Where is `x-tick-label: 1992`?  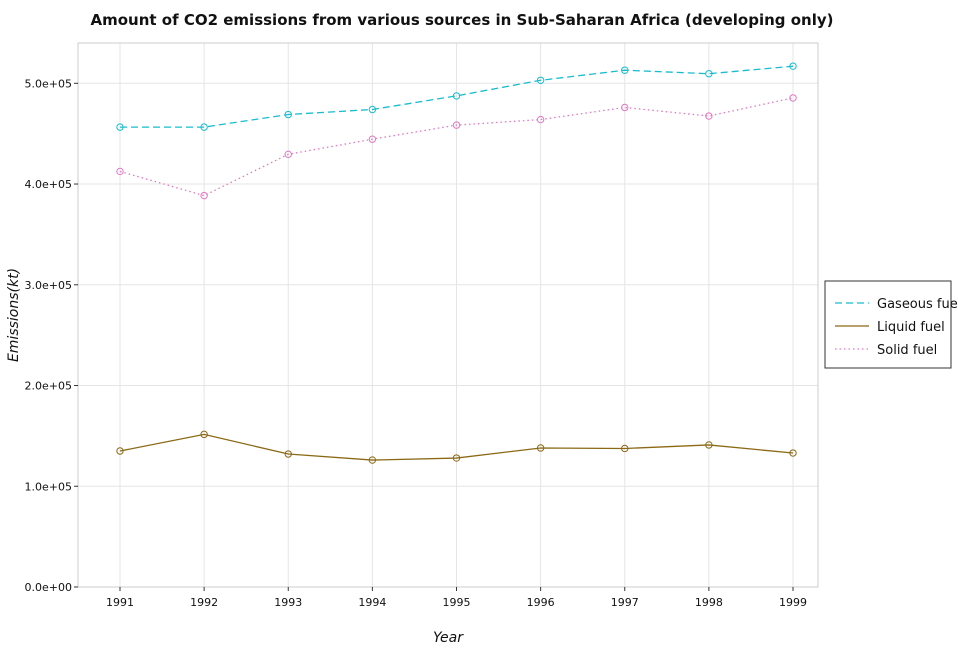
x-tick-label: 1992 is located at coordinates (204, 602).